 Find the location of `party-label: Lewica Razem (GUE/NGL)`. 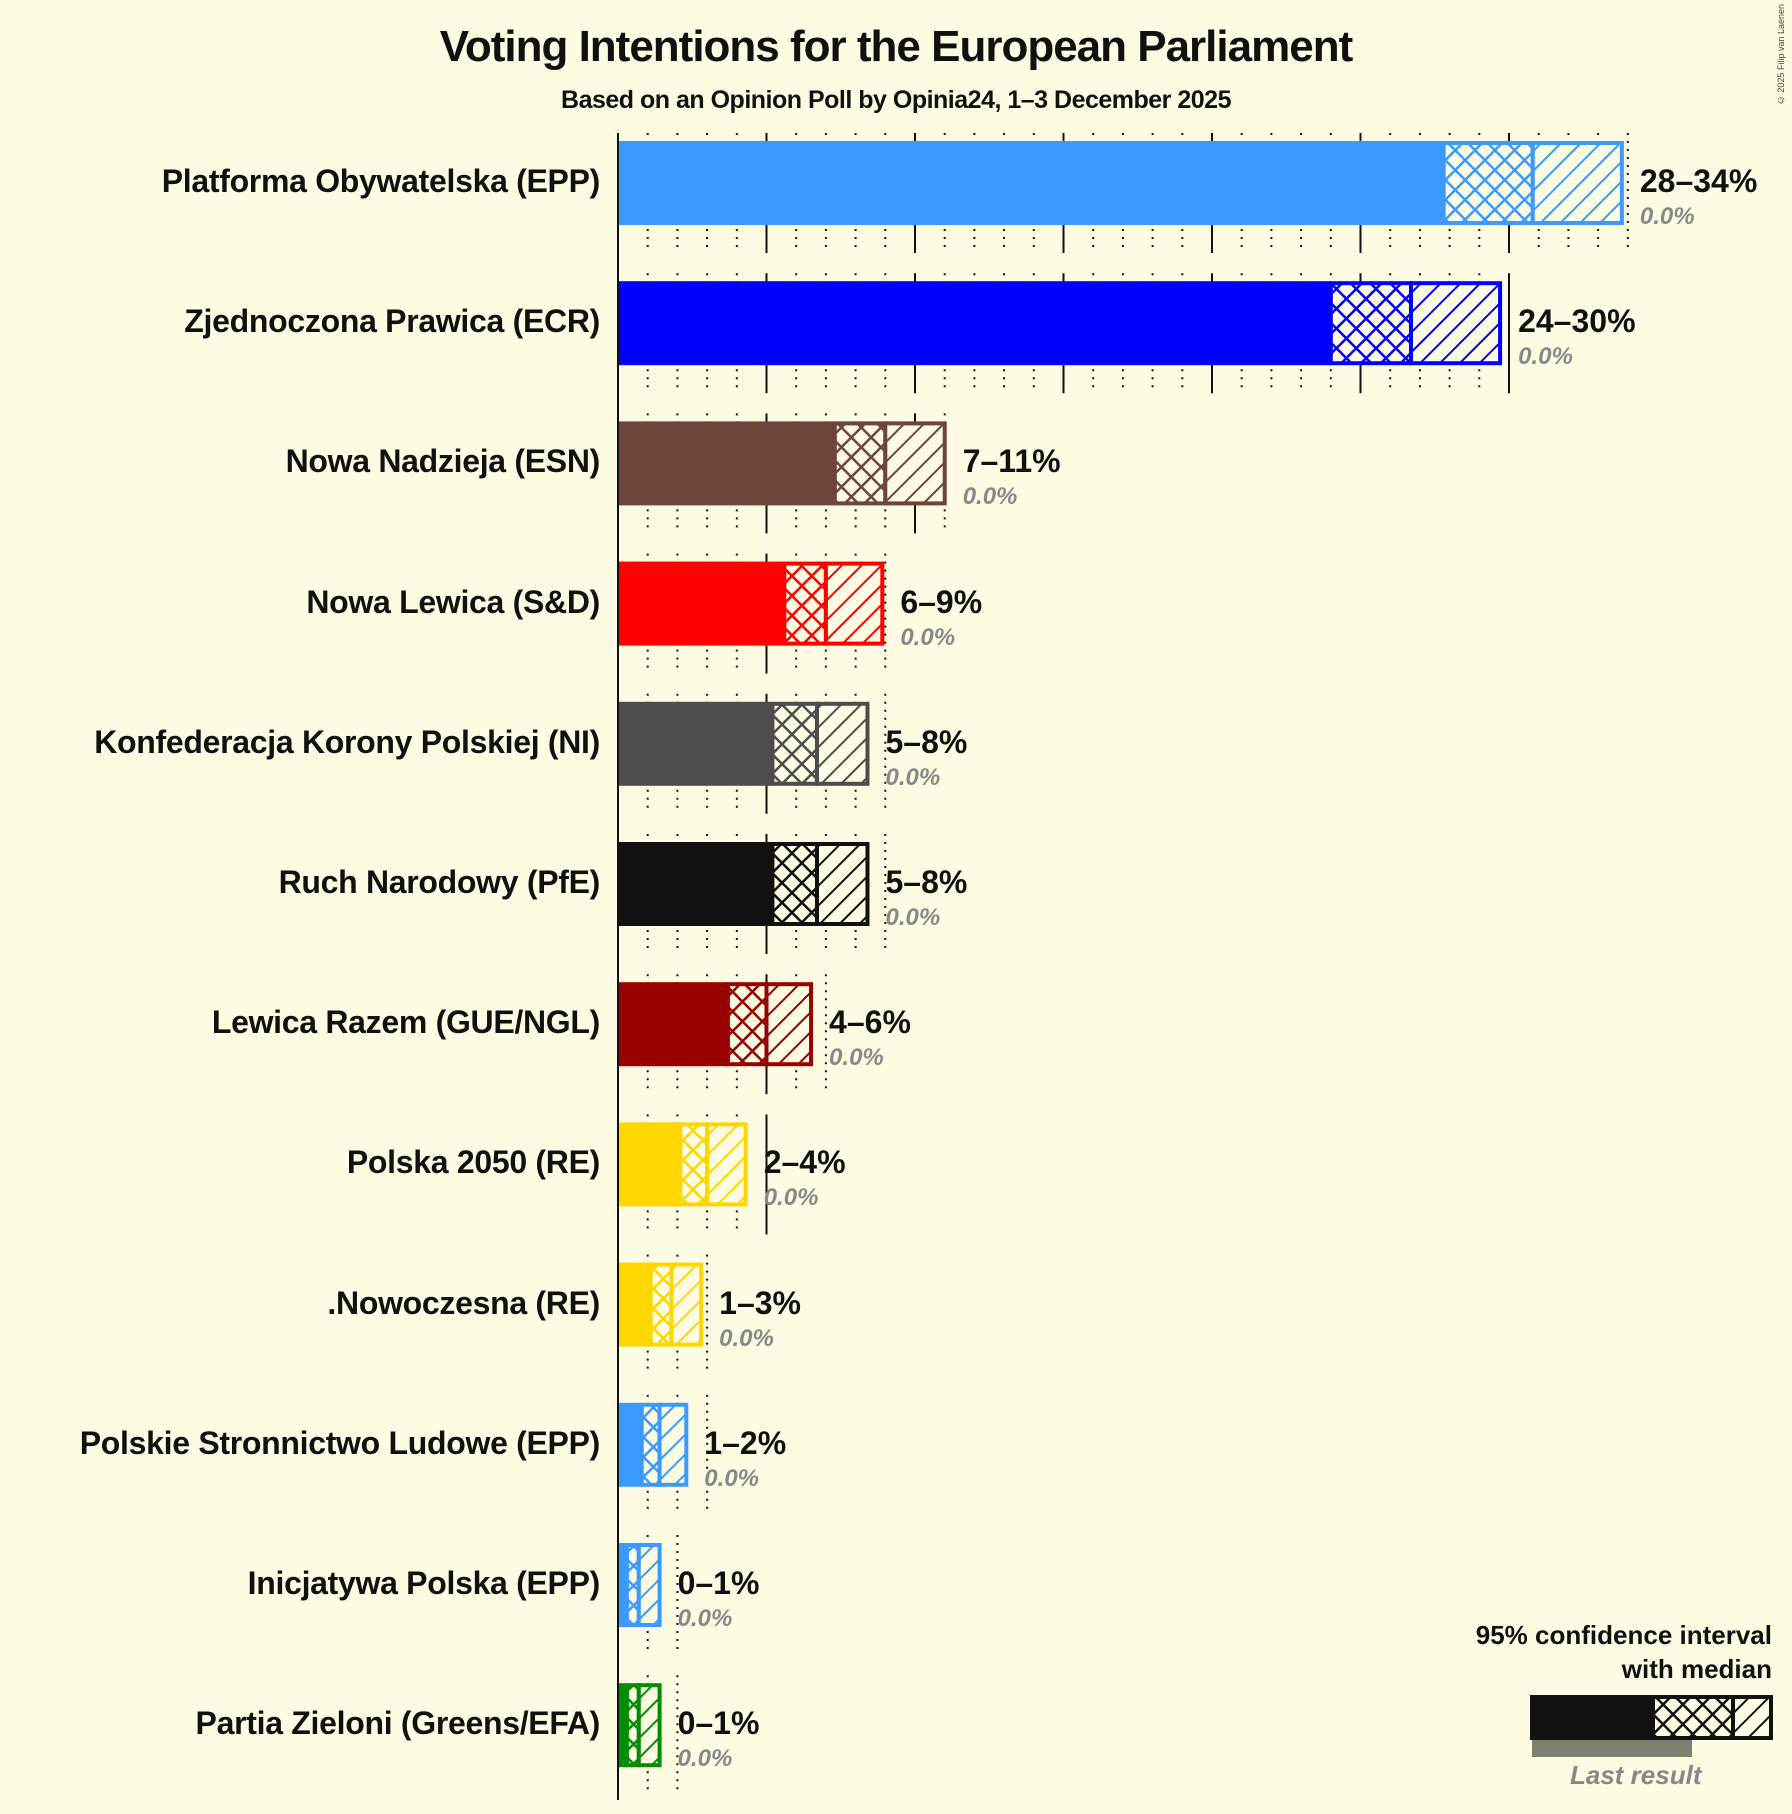

party-label: Lewica Razem (GUE/NGL) is located at coordinates (405, 1022).